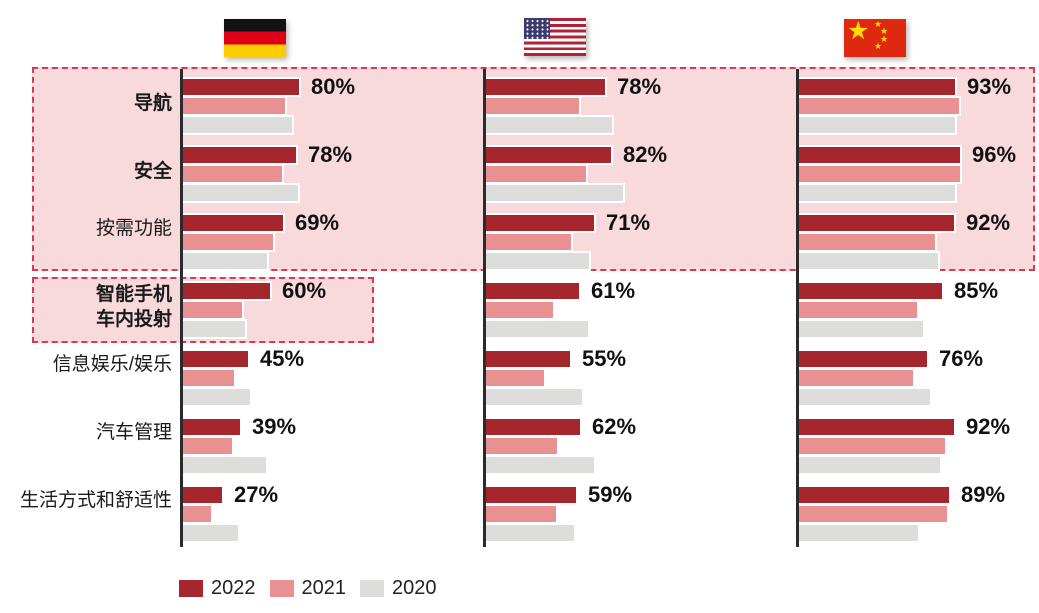 This screenshot has width=1039, height=613. What do you see at coordinates (559, 291) in the screenshot?
I see `usa-2022-bar: 61%` at bounding box center [559, 291].